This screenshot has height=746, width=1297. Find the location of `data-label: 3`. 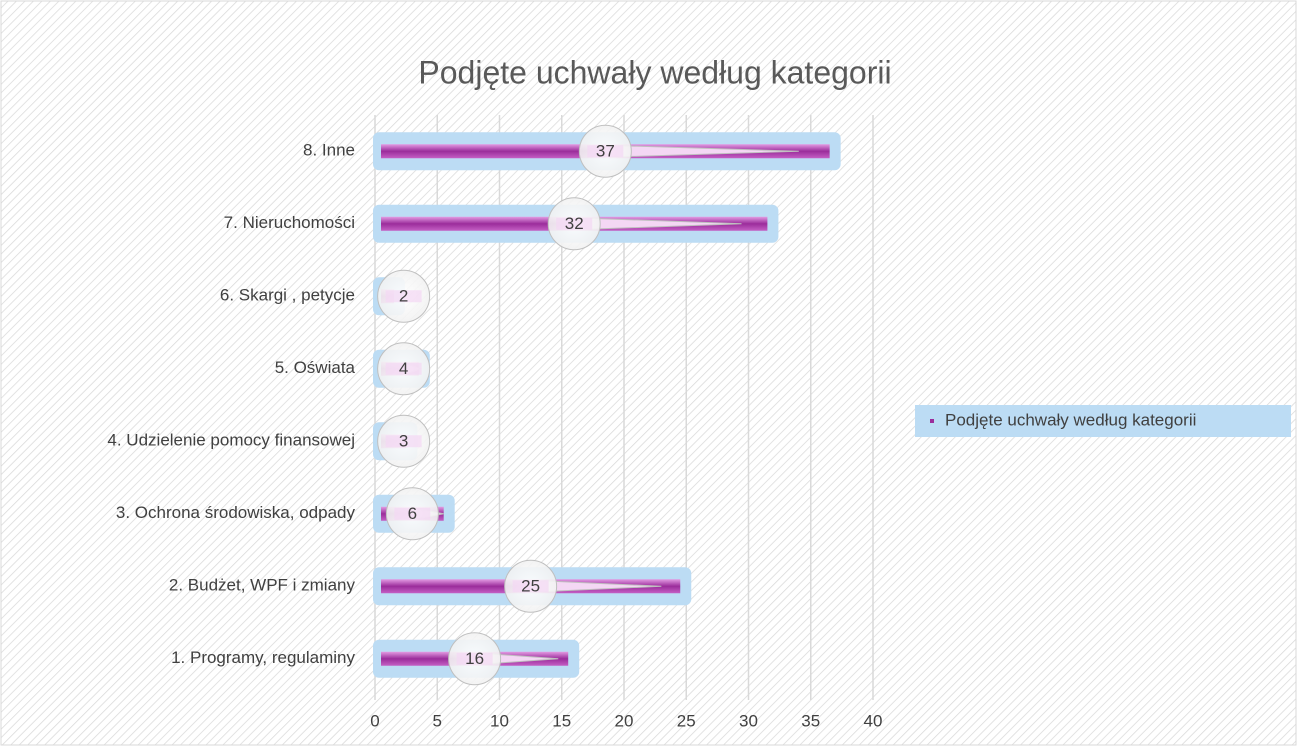

data-label: 3 is located at coordinates (403, 441).